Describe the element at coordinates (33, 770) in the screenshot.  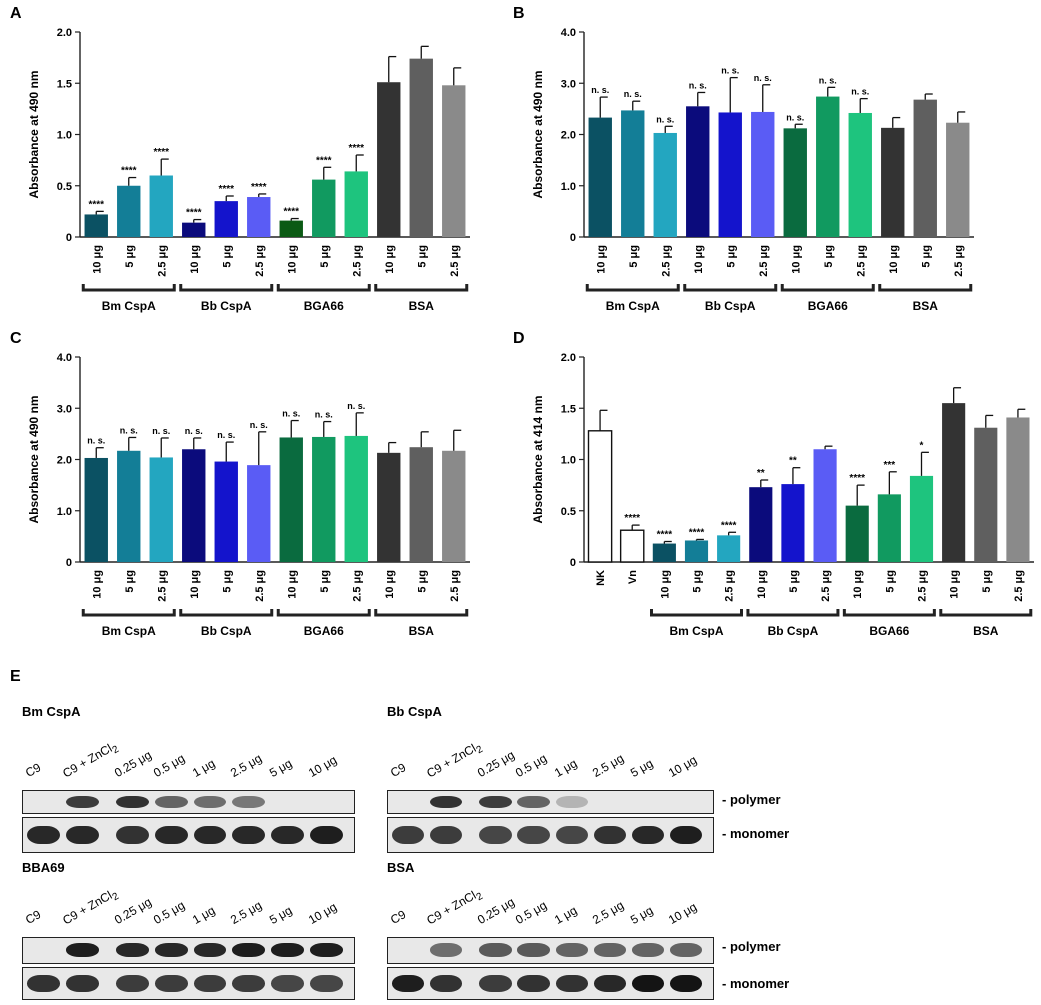
I see `lane-label: C9` at that location.